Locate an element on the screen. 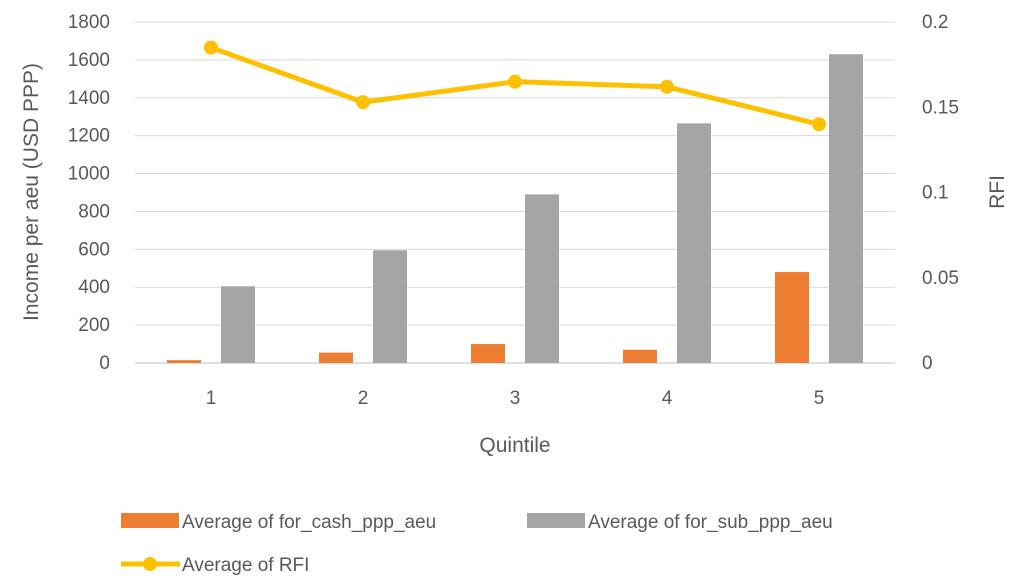  x-tick-label: 4 is located at coordinates (667, 398).